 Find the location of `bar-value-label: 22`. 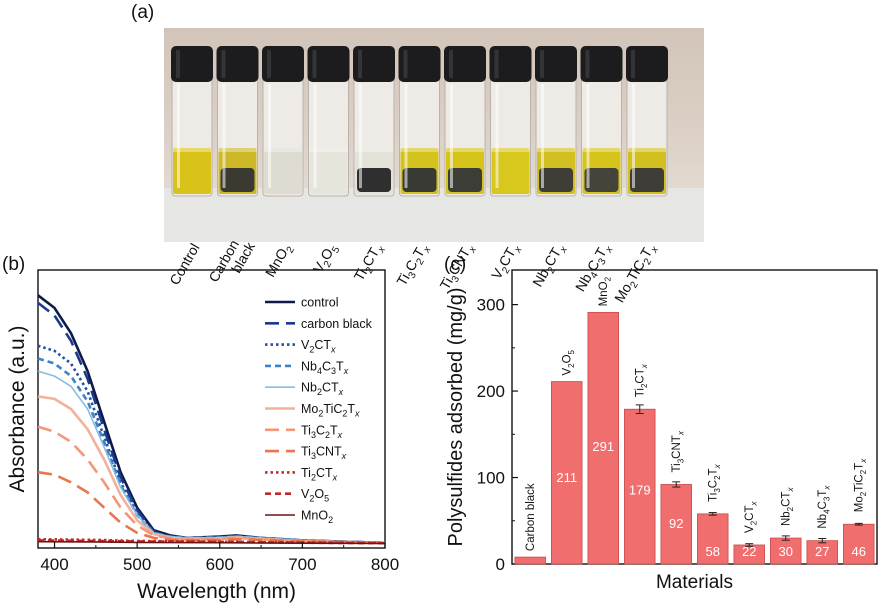

bar-value-label: 22 is located at coordinates (749, 551).